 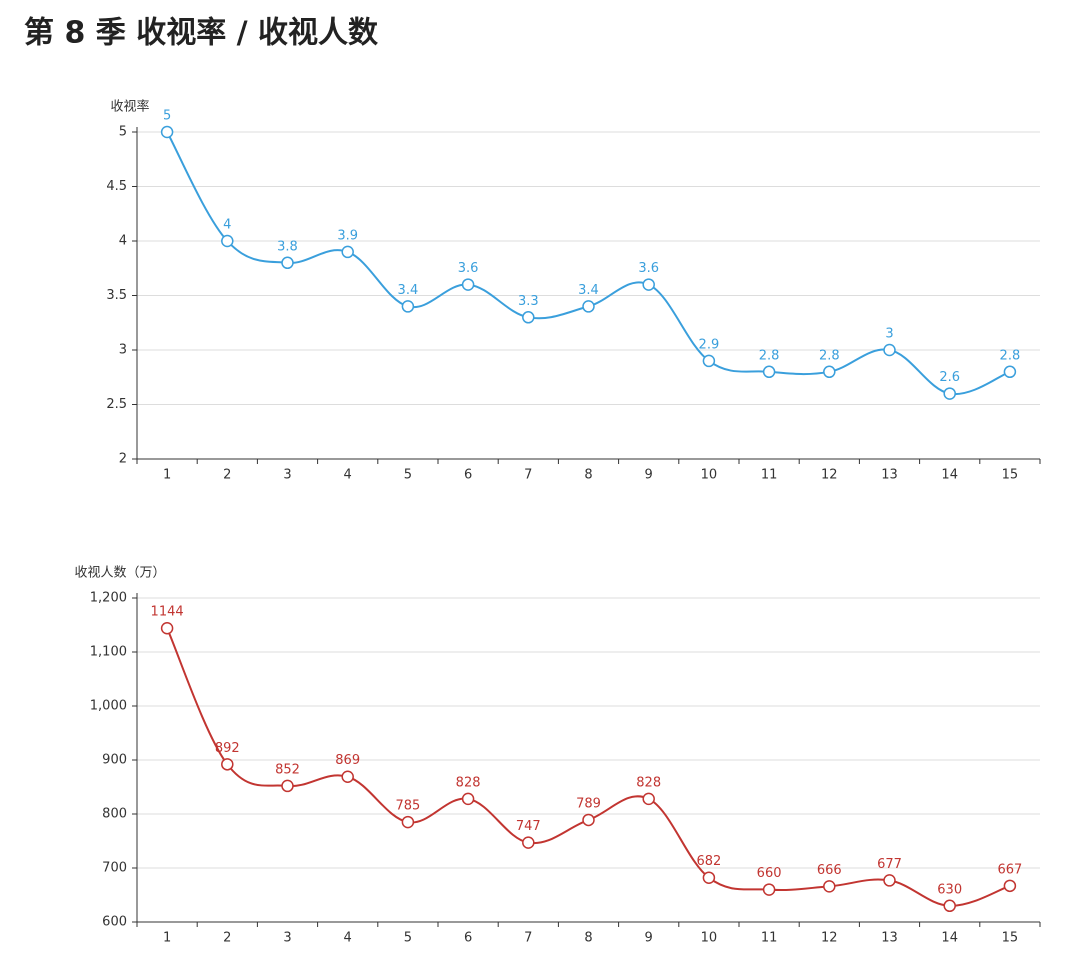 I want to click on data-label: 3, so click(x=889, y=334).